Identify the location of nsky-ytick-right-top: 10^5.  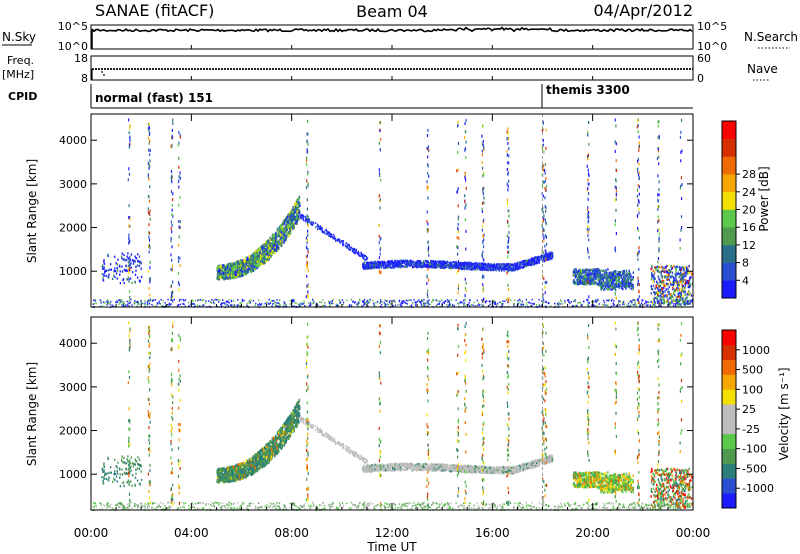
(712, 26).